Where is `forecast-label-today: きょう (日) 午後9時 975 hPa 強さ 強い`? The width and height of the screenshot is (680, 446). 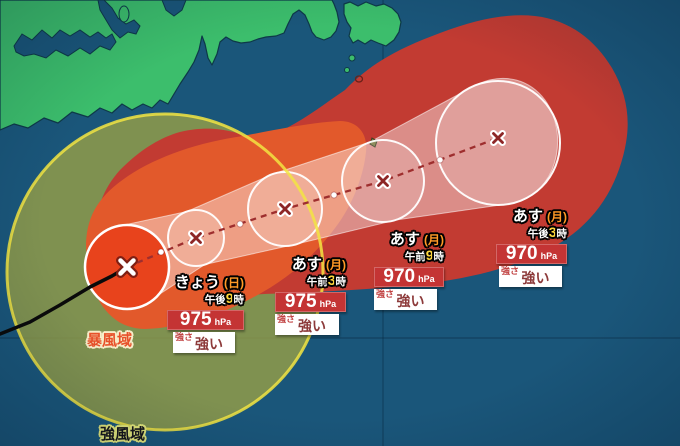
forecast-label-today: きょう (日) 午後9時 975 hPa 強さ 強い is located at coordinates (205, 314).